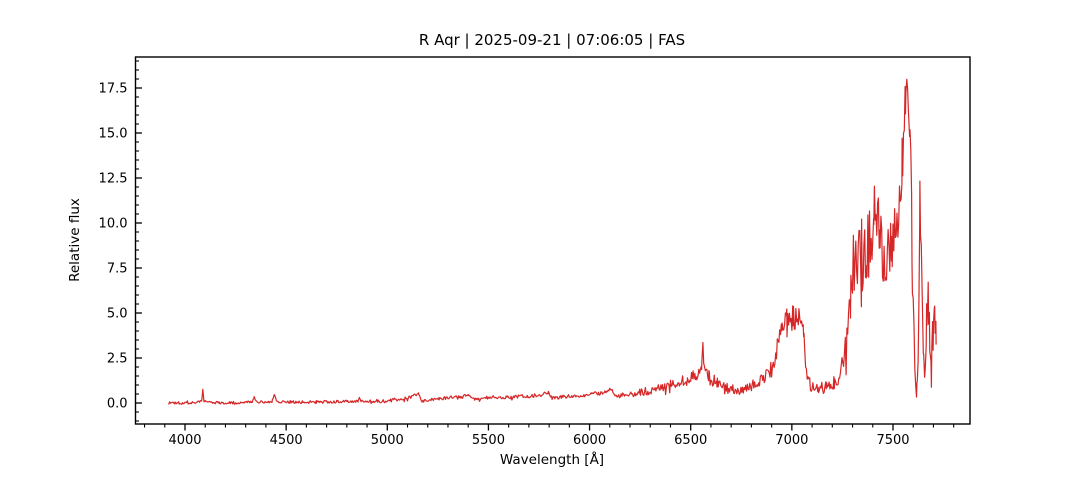 The width and height of the screenshot is (1080, 480). Describe the element at coordinates (488, 440) in the screenshot. I see `x-tick-label: 5500` at that location.